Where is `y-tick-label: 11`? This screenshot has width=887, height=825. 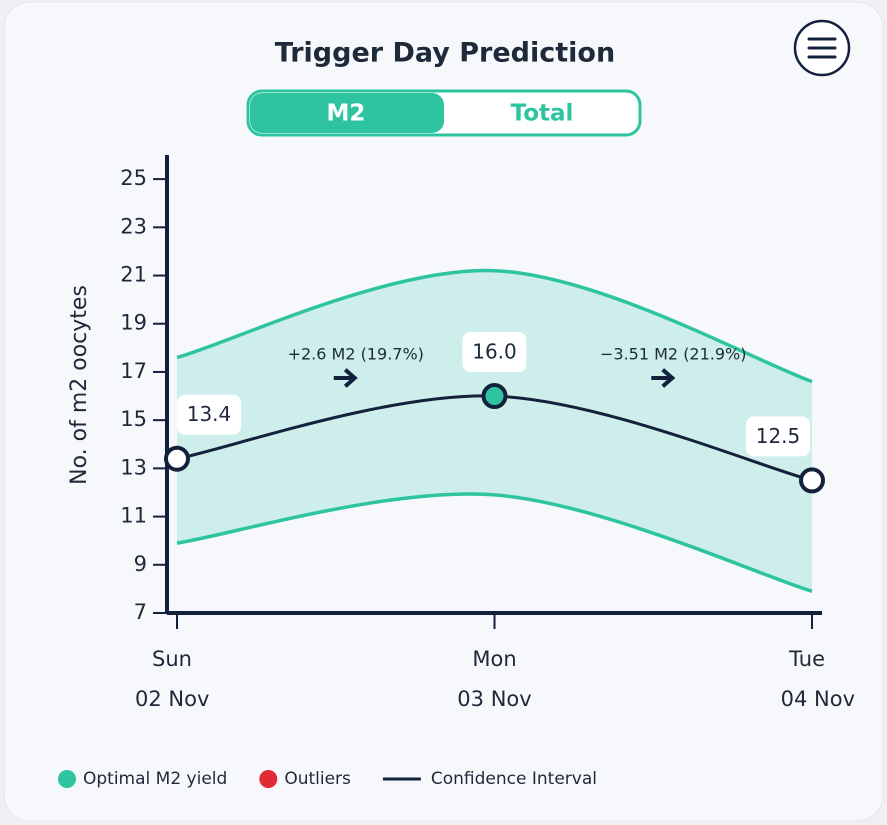 y-tick-label: 11 is located at coordinates (133, 516).